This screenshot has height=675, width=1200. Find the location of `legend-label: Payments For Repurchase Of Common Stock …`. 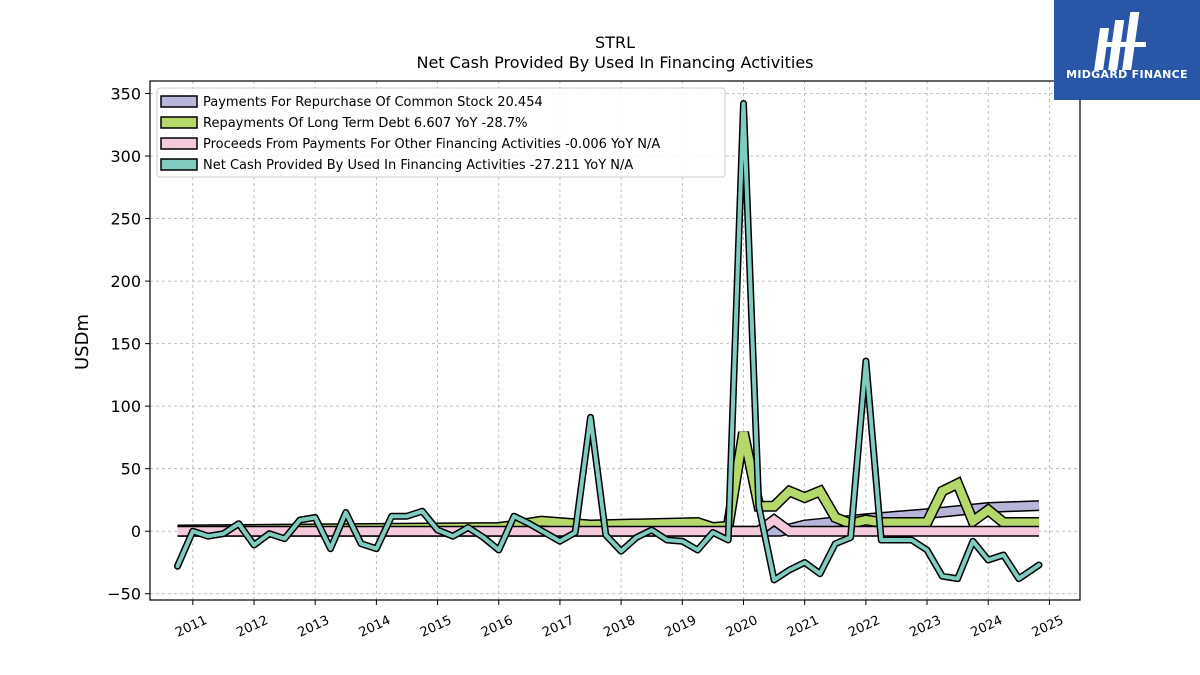

legend-label: Payments For Repurchase Of Common Stock … is located at coordinates (373, 102).